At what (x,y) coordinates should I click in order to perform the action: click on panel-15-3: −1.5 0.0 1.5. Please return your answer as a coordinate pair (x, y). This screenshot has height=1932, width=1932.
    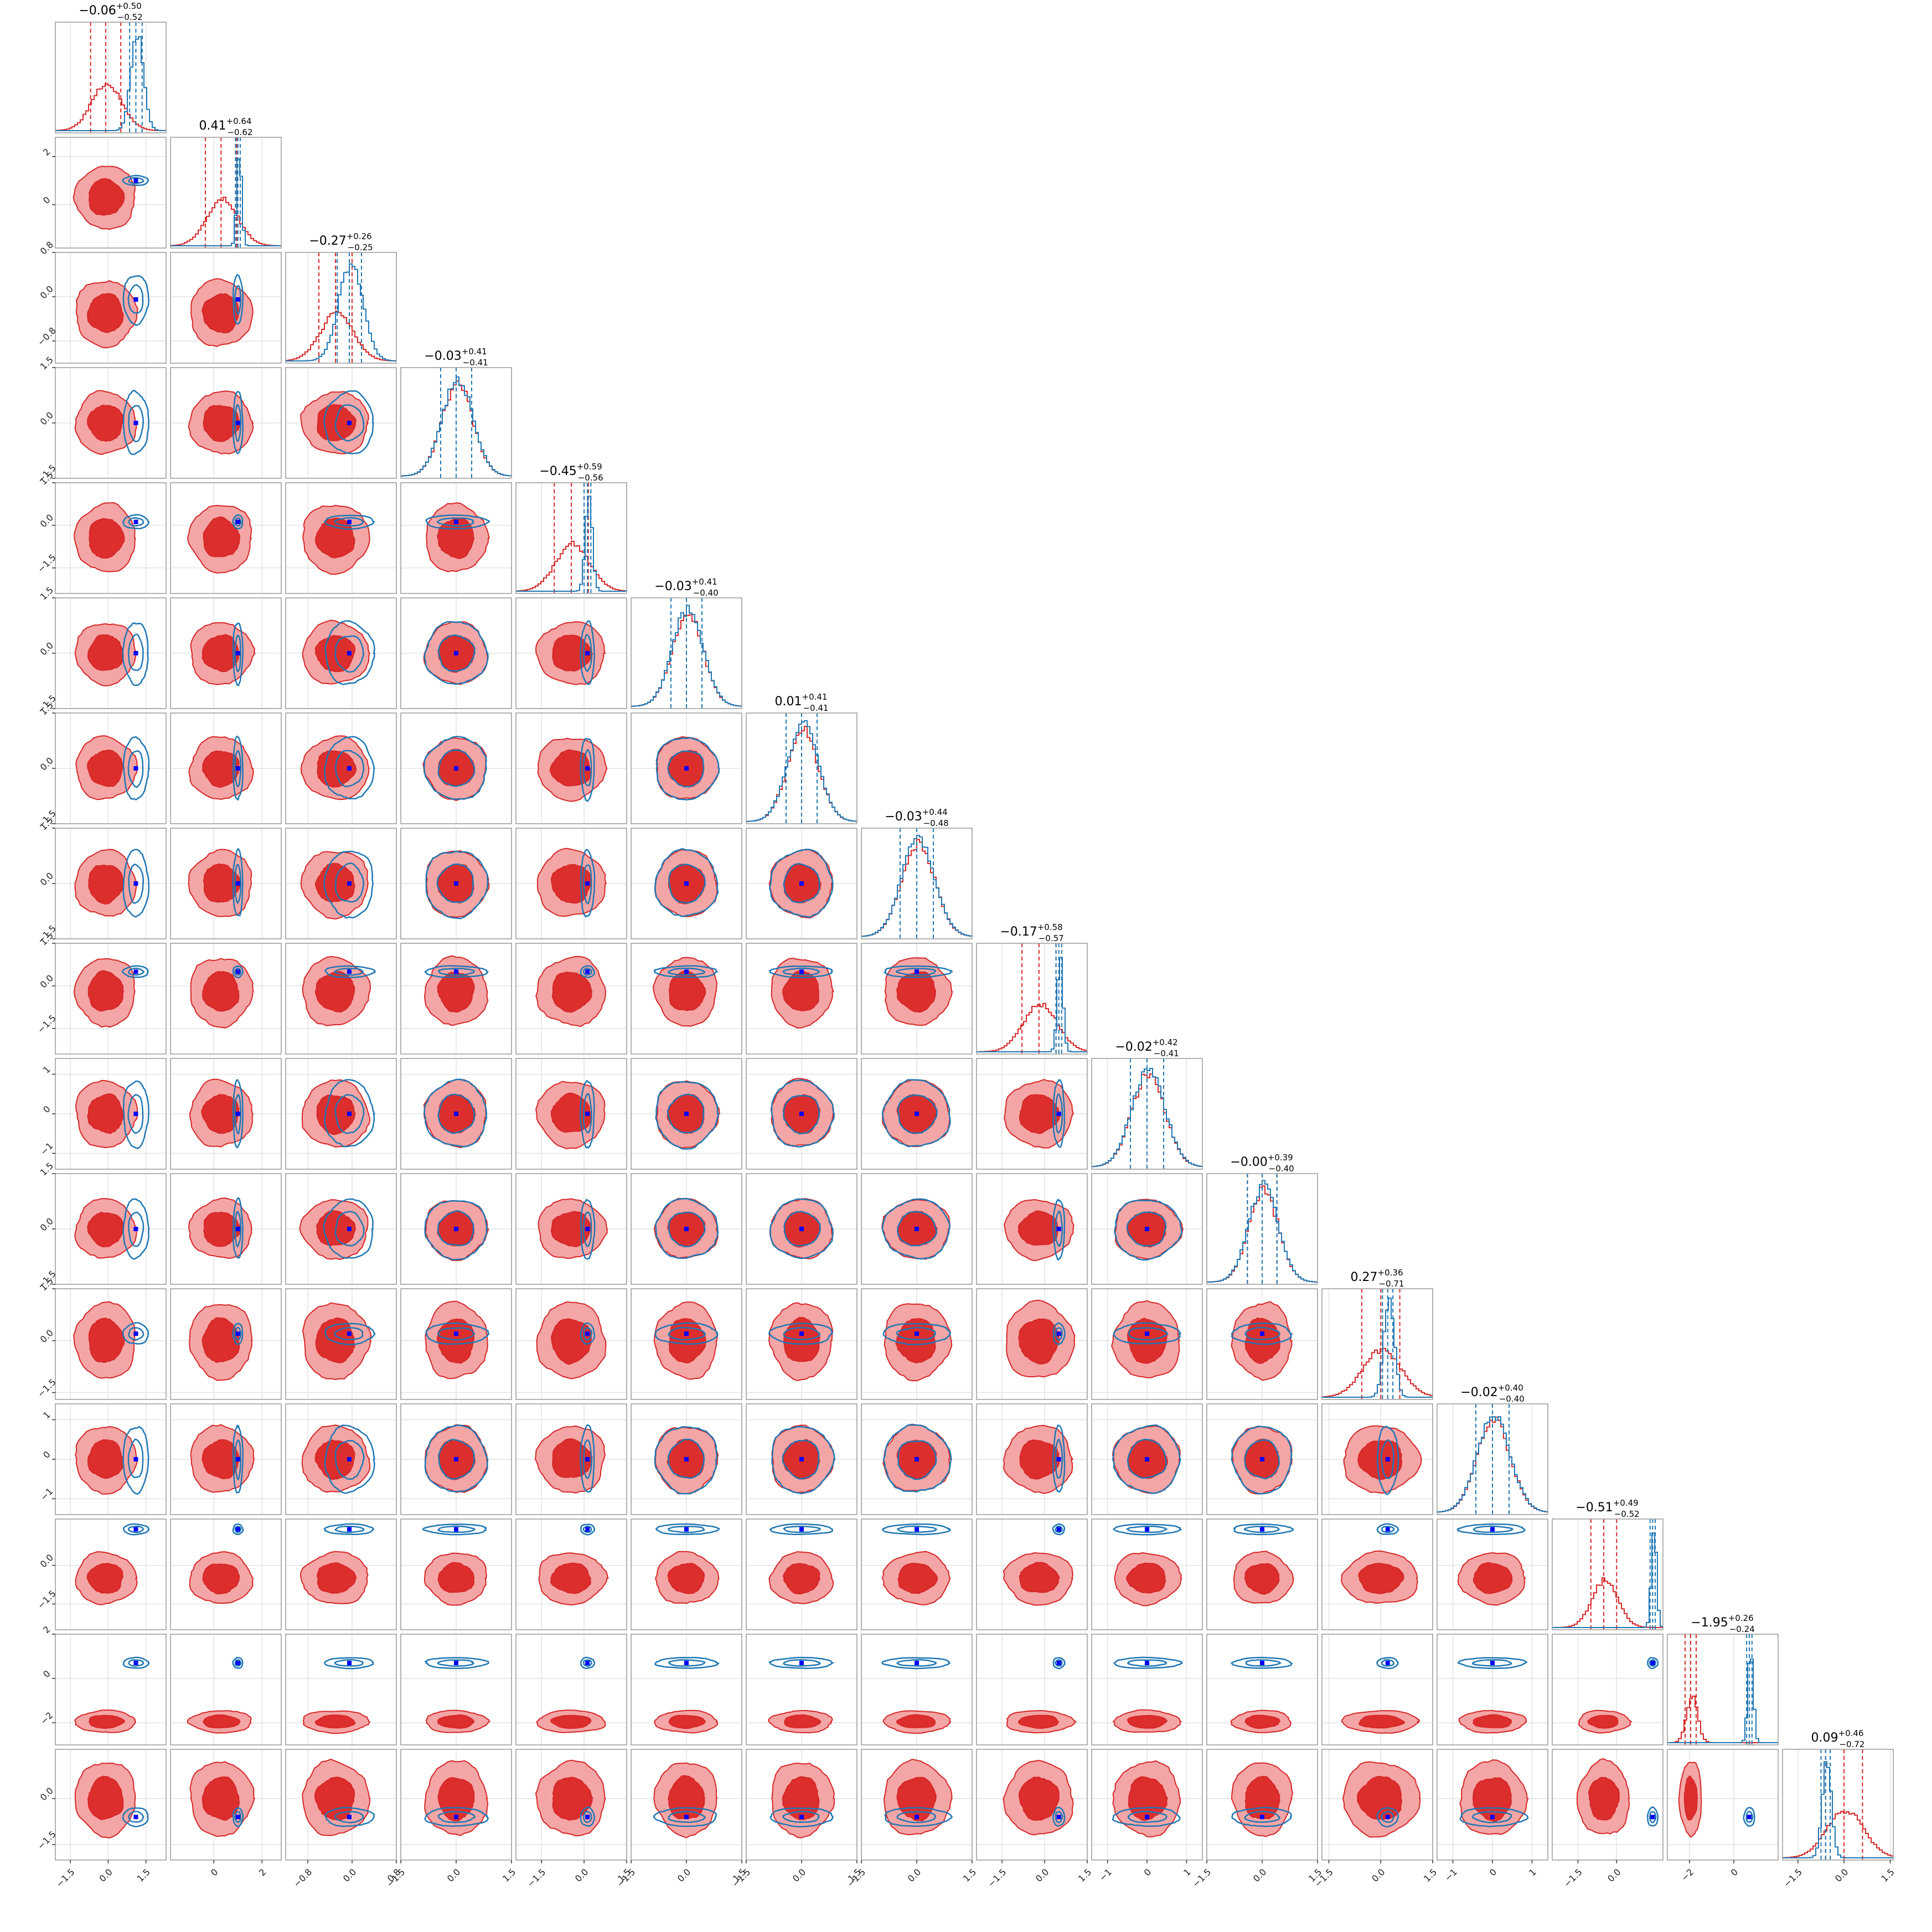
    Looking at the image, I should click on (451, 1819).